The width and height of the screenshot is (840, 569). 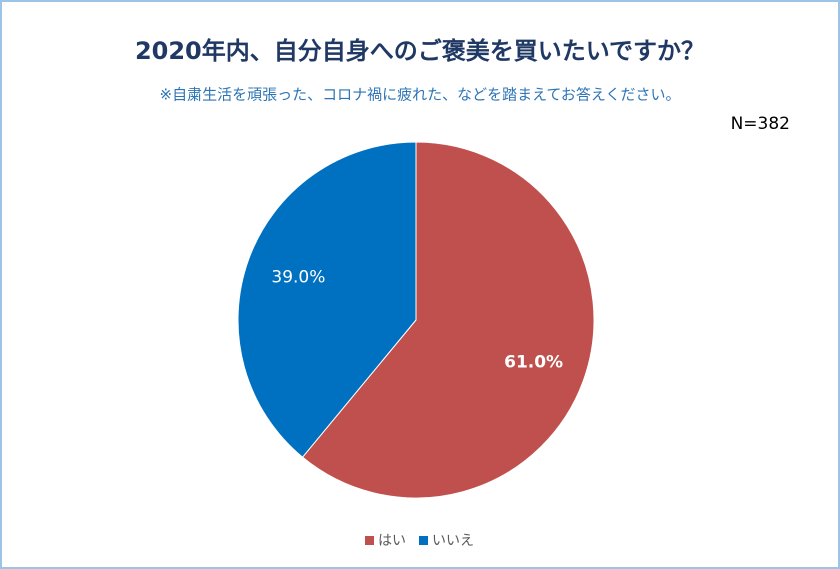 I want to click on chart-title: 2020年内、自分自身へのご褒美を買いたいですか？, so click(x=420, y=51).